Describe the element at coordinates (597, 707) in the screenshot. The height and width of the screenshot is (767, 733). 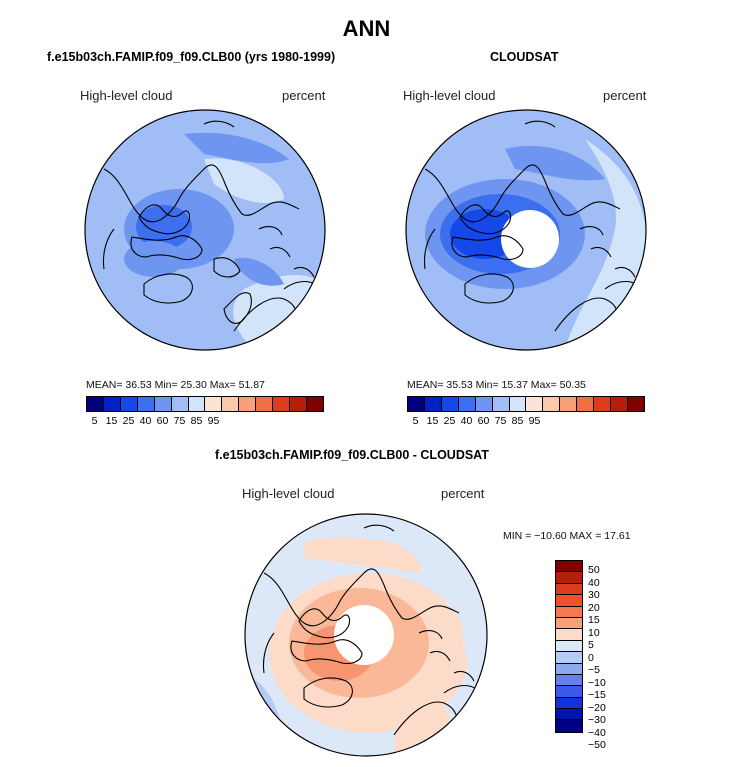
I see `colorbar-tick-label: −20` at that location.